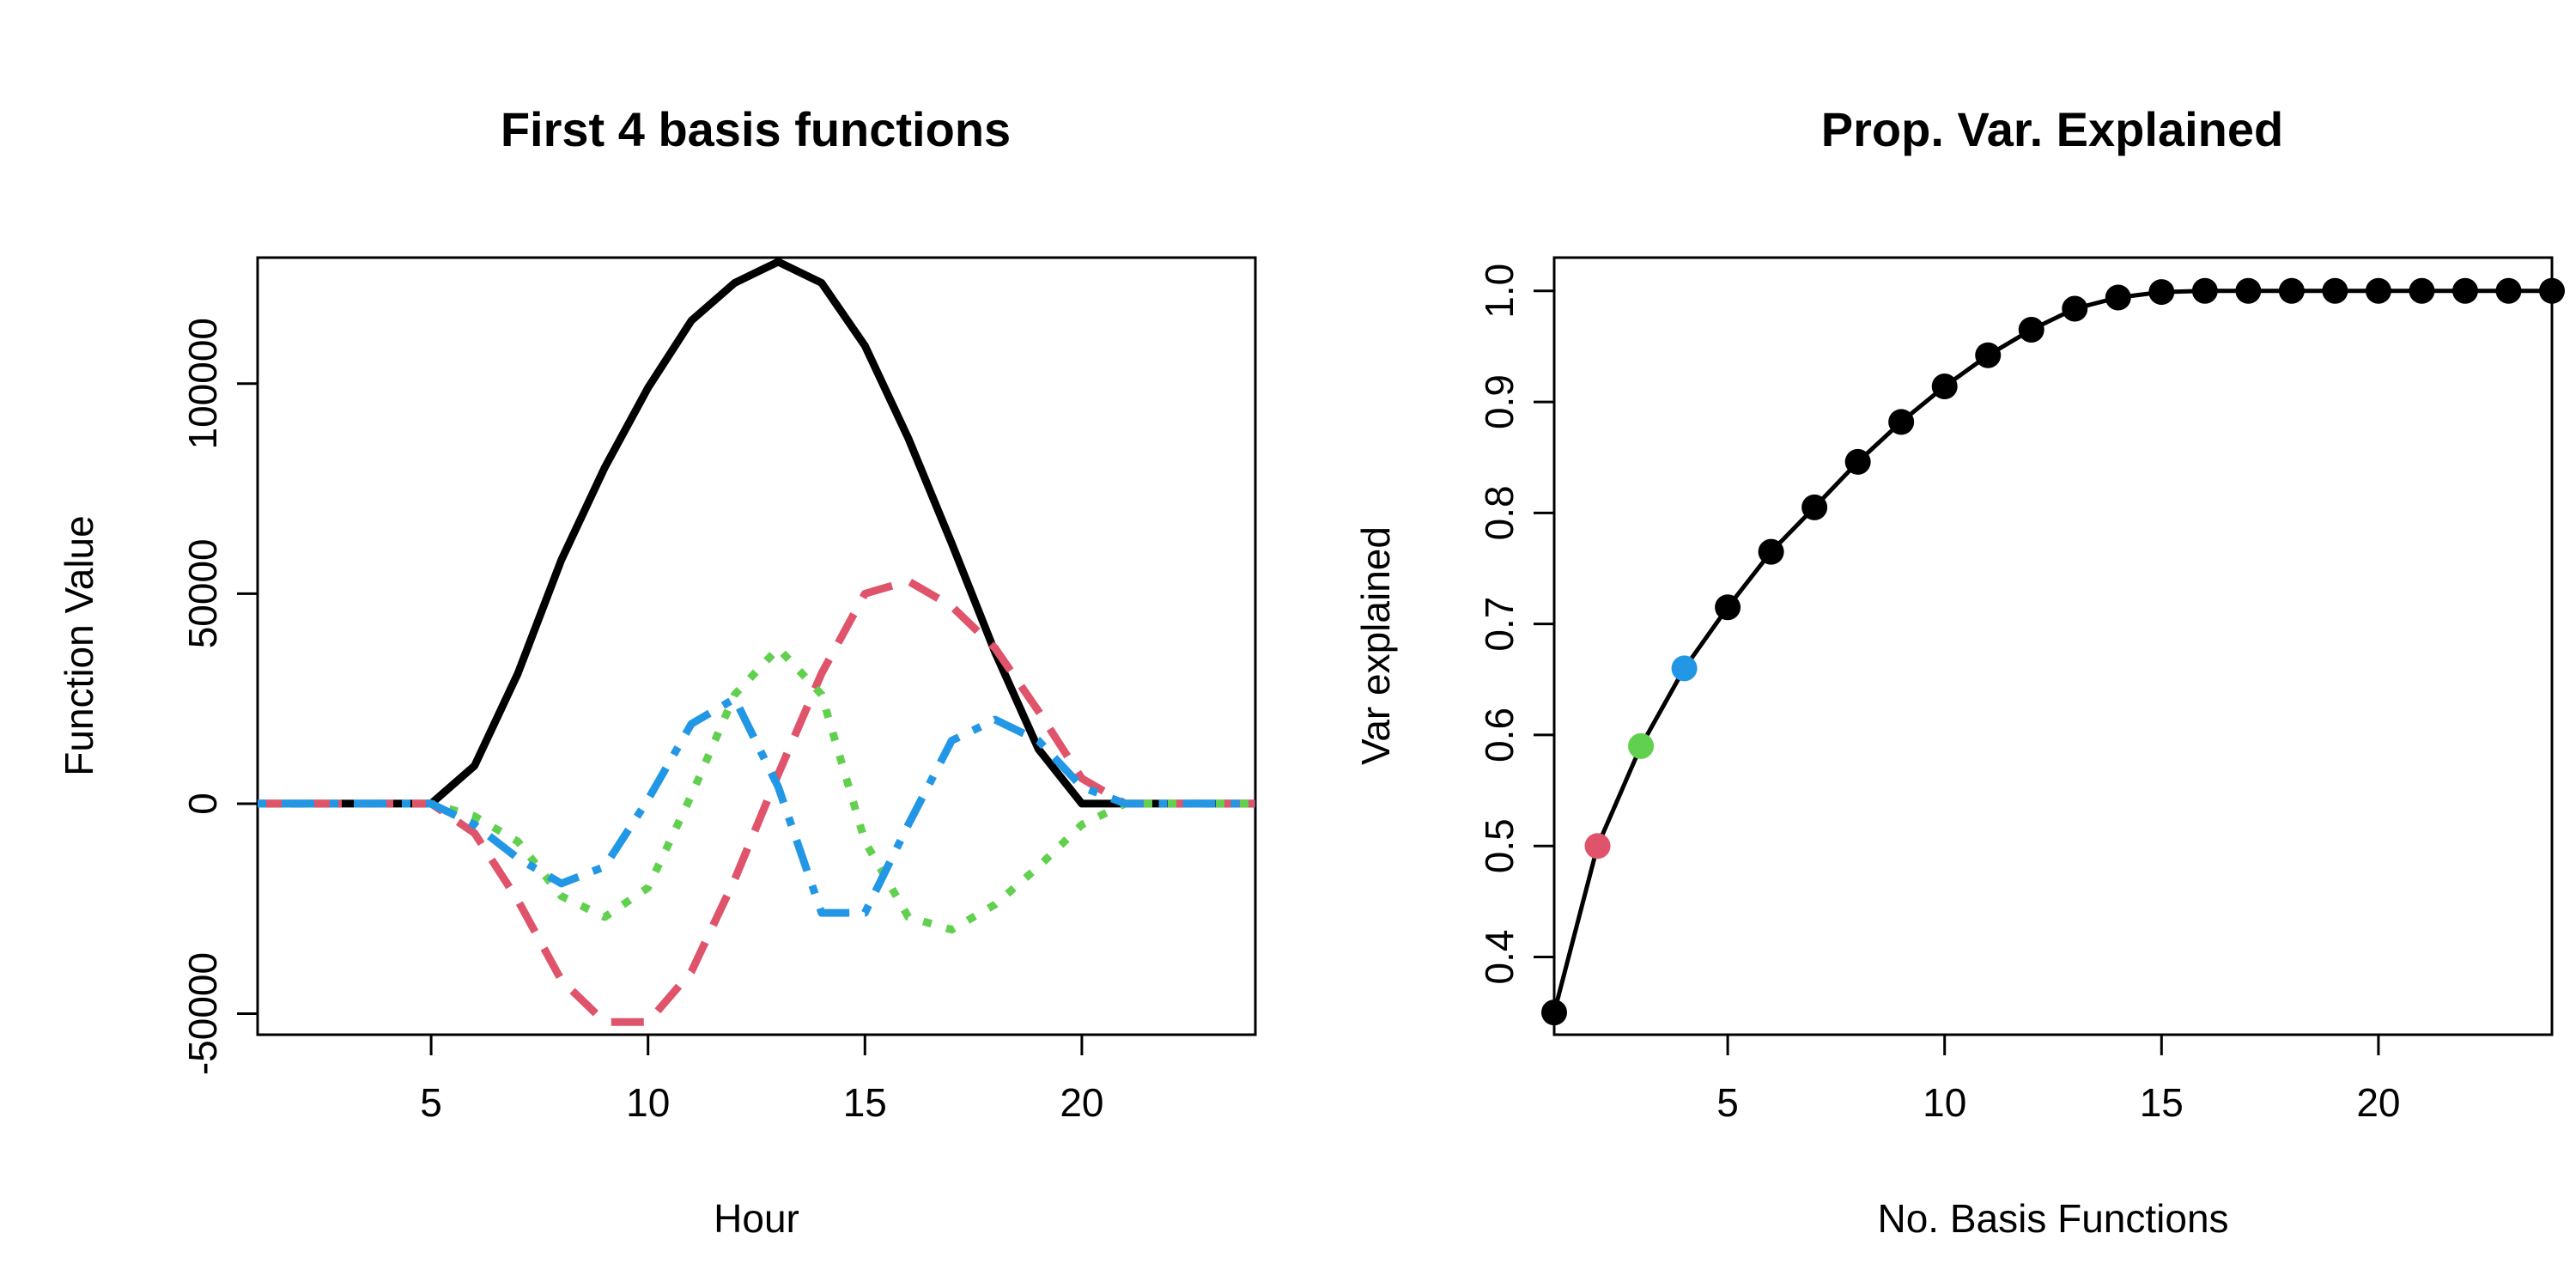  Describe the element at coordinates (1499, 291) in the screenshot. I see `var-y-tick-label: 1.0` at that location.